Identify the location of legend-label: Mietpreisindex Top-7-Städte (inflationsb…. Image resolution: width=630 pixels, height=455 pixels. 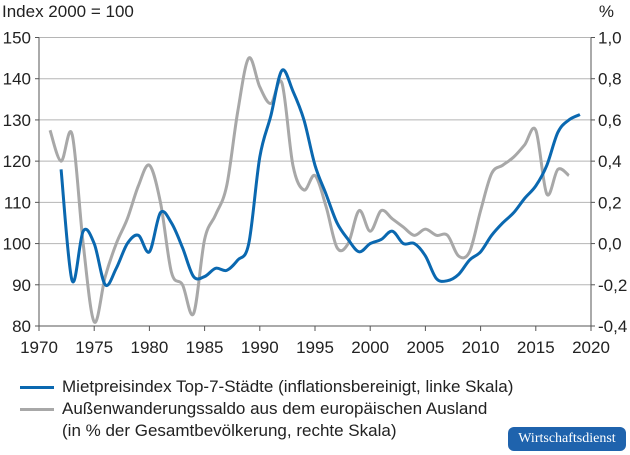
(288, 386).